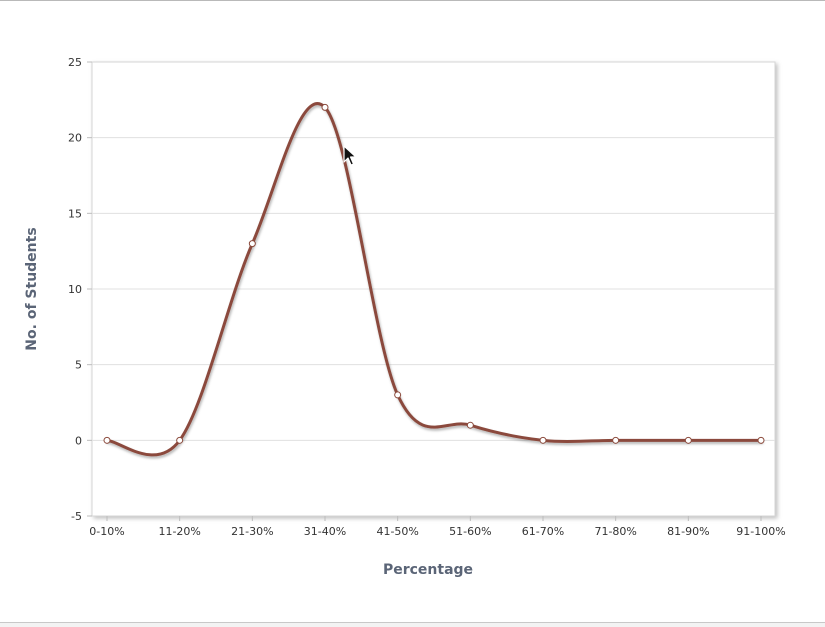 The height and width of the screenshot is (627, 825). Describe the element at coordinates (75, 289) in the screenshot. I see `y-tick-label: 10` at that location.